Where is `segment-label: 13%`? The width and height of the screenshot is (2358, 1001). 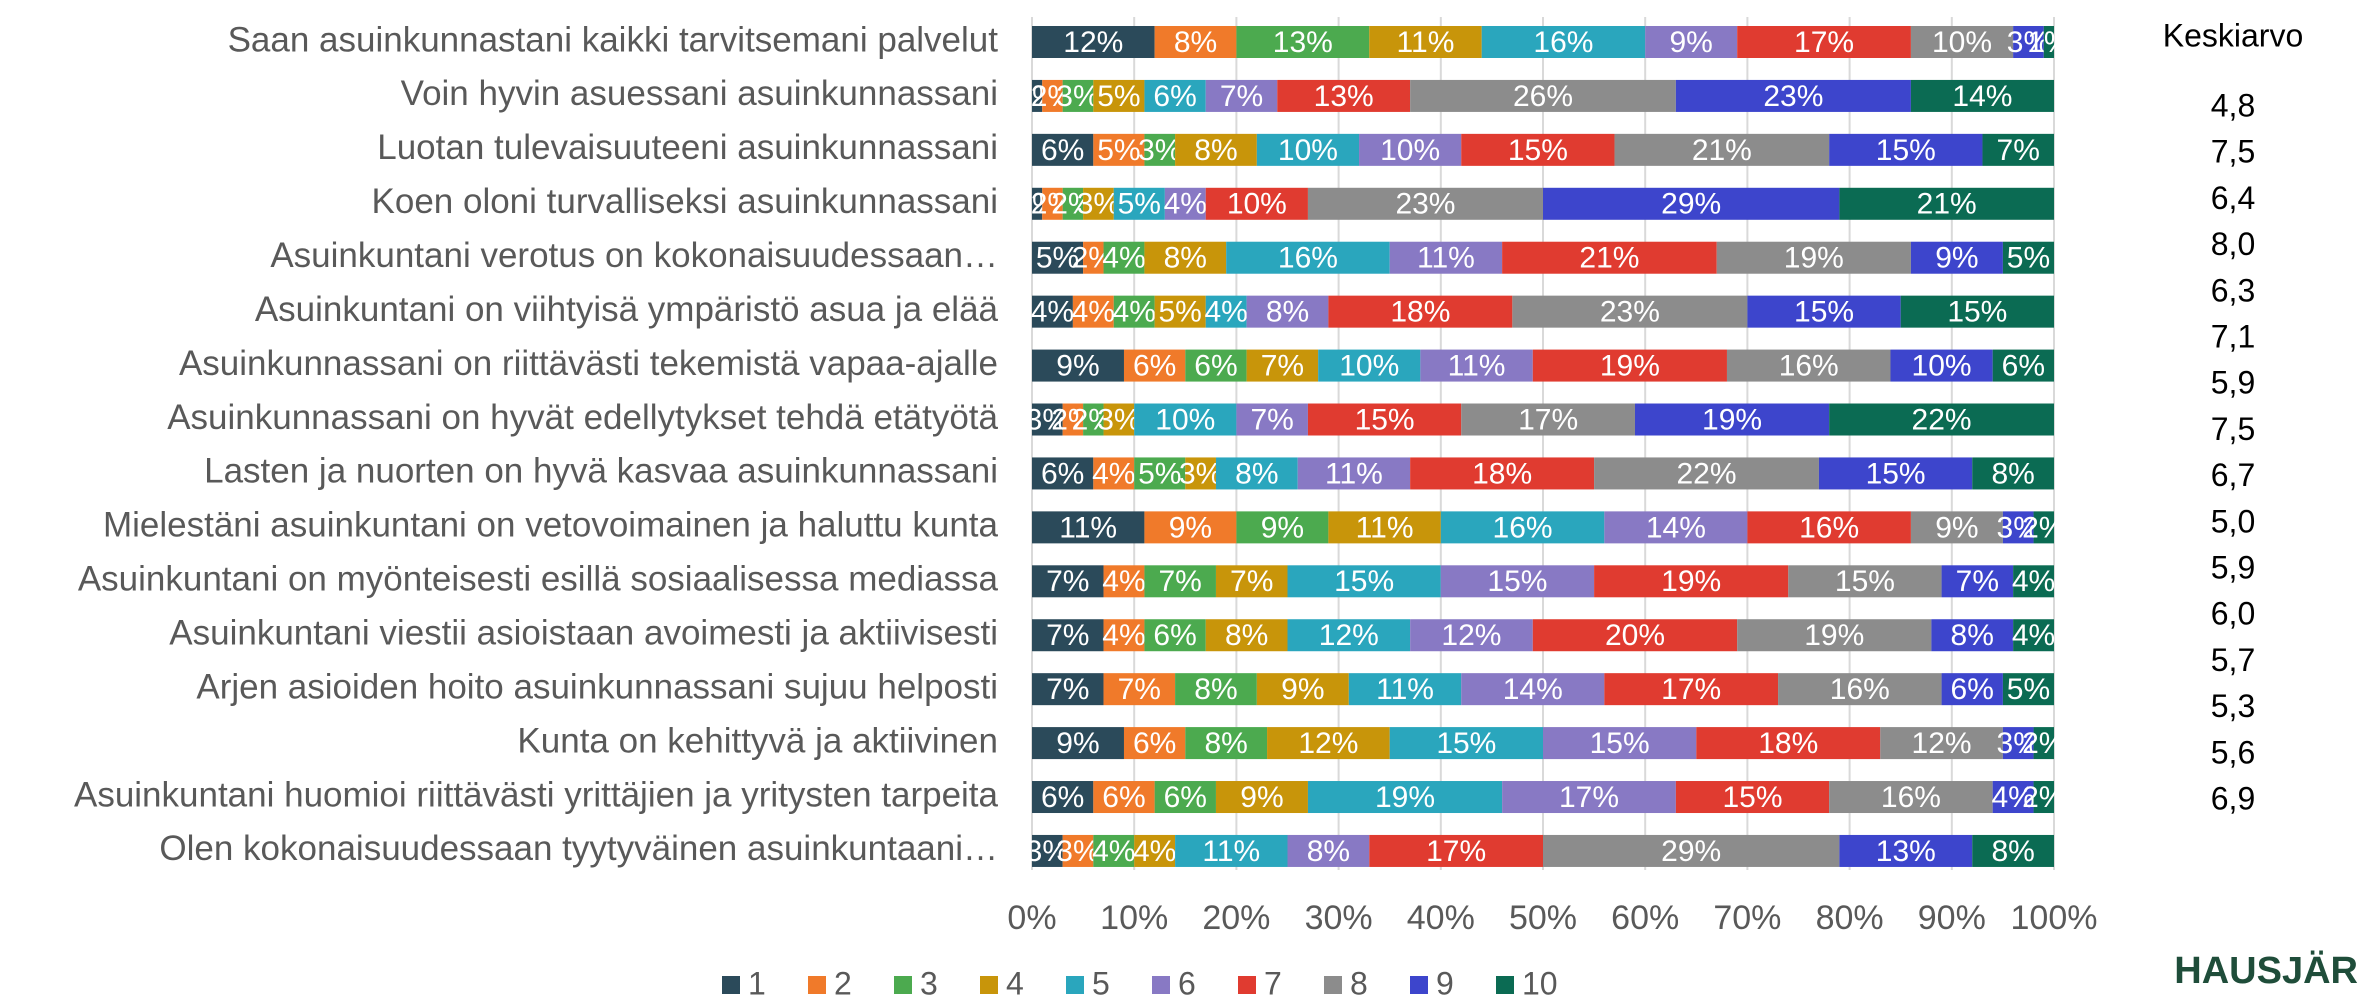 segment-label: 13% is located at coordinates (1344, 96).